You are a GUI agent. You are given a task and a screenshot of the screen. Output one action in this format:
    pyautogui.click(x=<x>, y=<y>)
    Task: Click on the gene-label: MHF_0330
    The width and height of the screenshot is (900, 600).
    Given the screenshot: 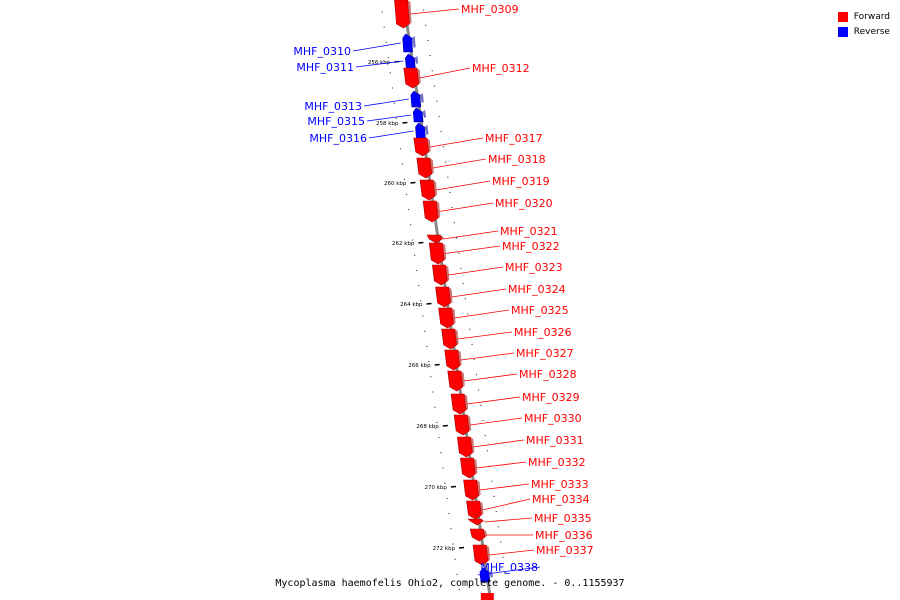 What is the action you would take?
    pyautogui.click(x=553, y=418)
    